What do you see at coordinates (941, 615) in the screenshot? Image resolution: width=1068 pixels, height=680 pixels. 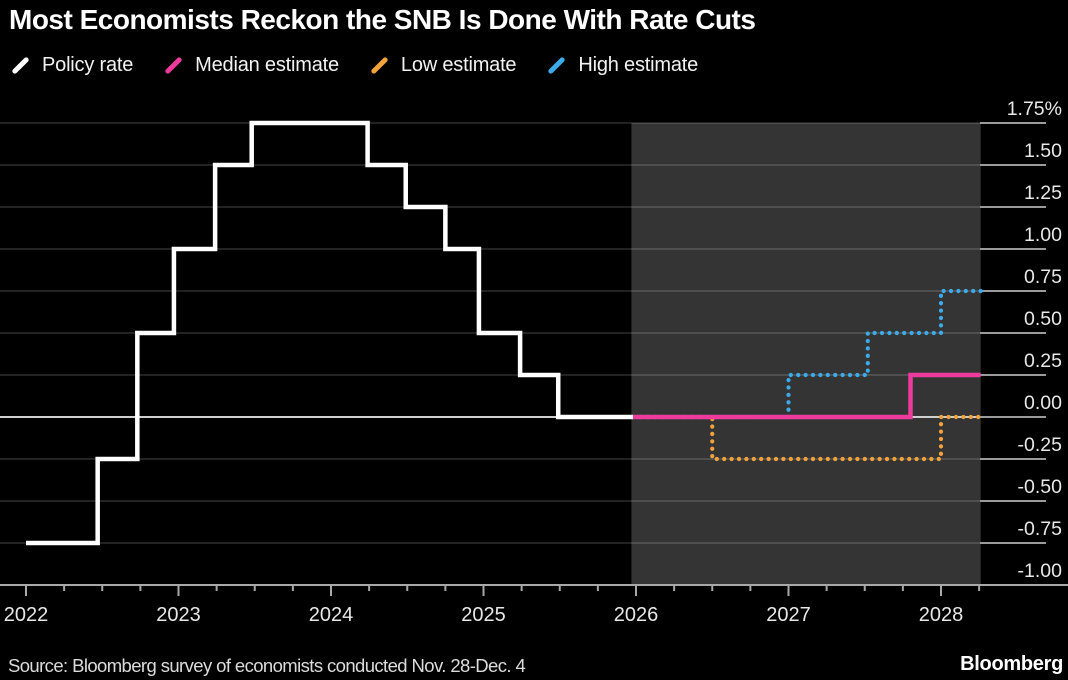 I see `x-axis-label: 2028` at bounding box center [941, 615].